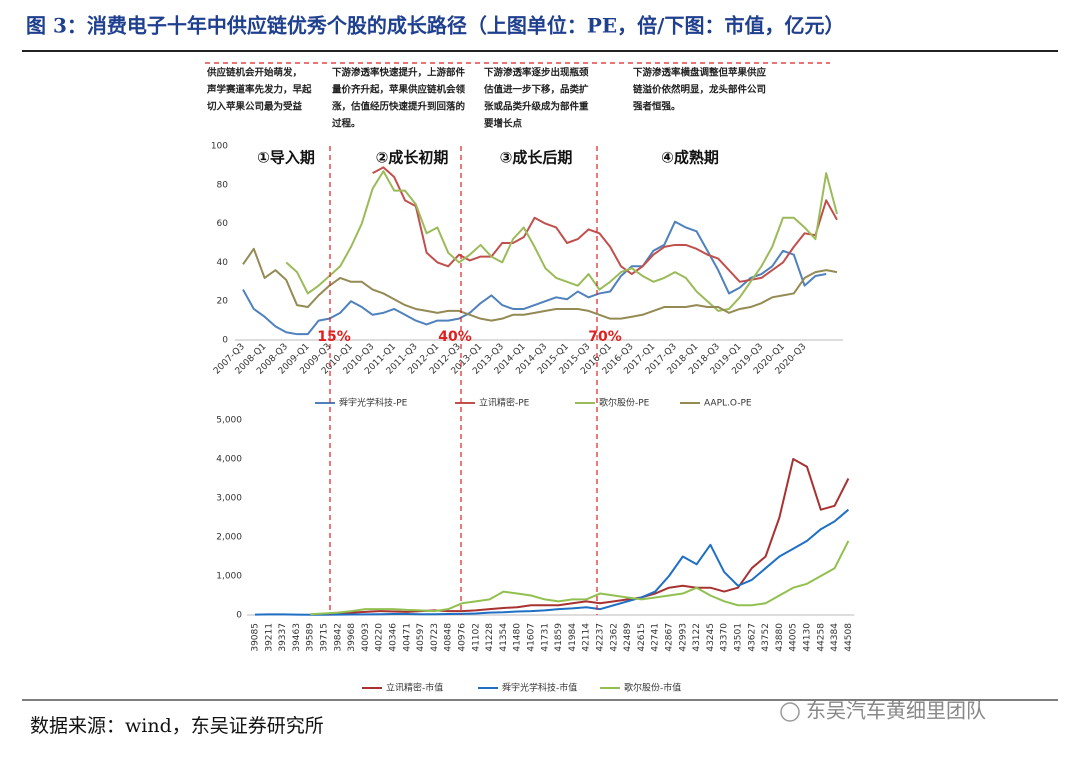 This screenshot has width=1080, height=758. What do you see at coordinates (223, 224) in the screenshot?
I see `y-tick-label: 60` at bounding box center [223, 224].